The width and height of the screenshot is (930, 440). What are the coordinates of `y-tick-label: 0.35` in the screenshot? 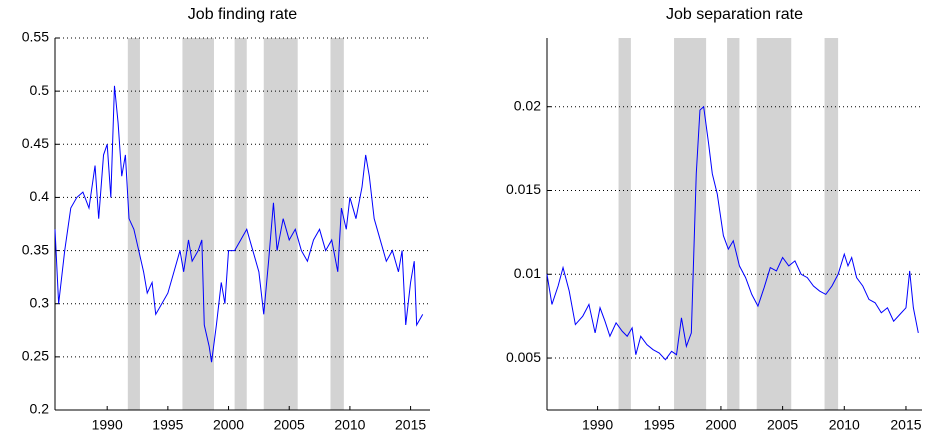 It's located at (35, 249).